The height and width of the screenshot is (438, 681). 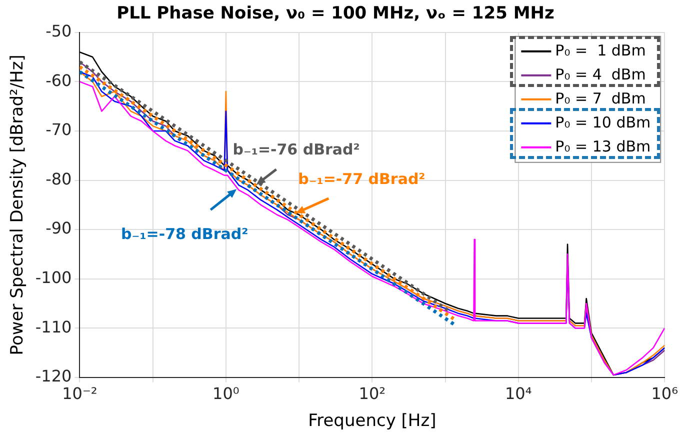 I want to click on legend-label: P₀ = 7 dBm, so click(x=600, y=98).